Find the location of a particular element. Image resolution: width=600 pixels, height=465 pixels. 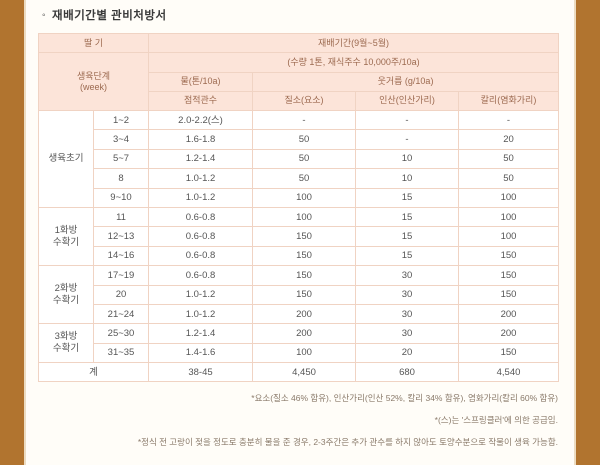

header-water: 물(톤/10a) is located at coordinates (200, 81).